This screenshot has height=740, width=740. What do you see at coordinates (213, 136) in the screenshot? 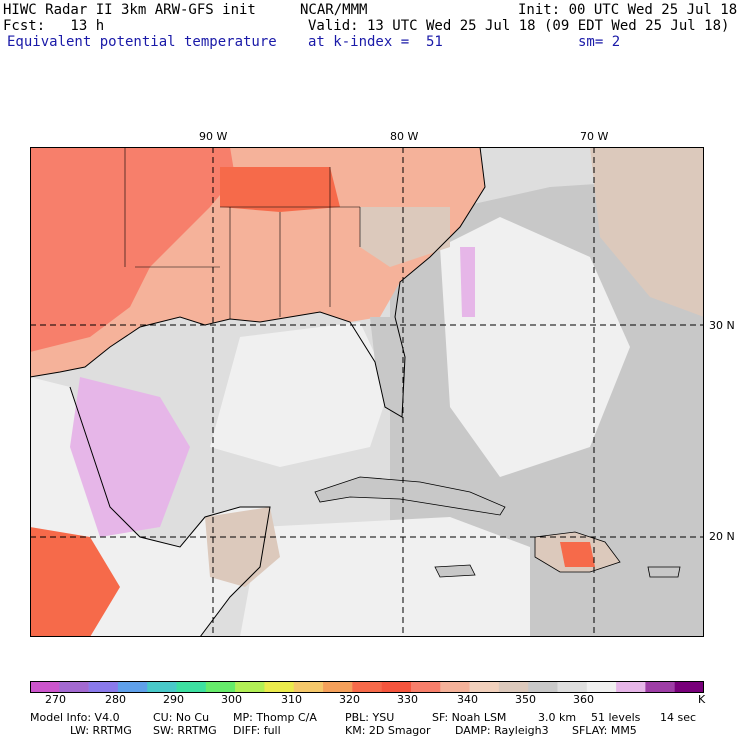
I see `lon-label-90w: 90 W` at bounding box center [213, 136].